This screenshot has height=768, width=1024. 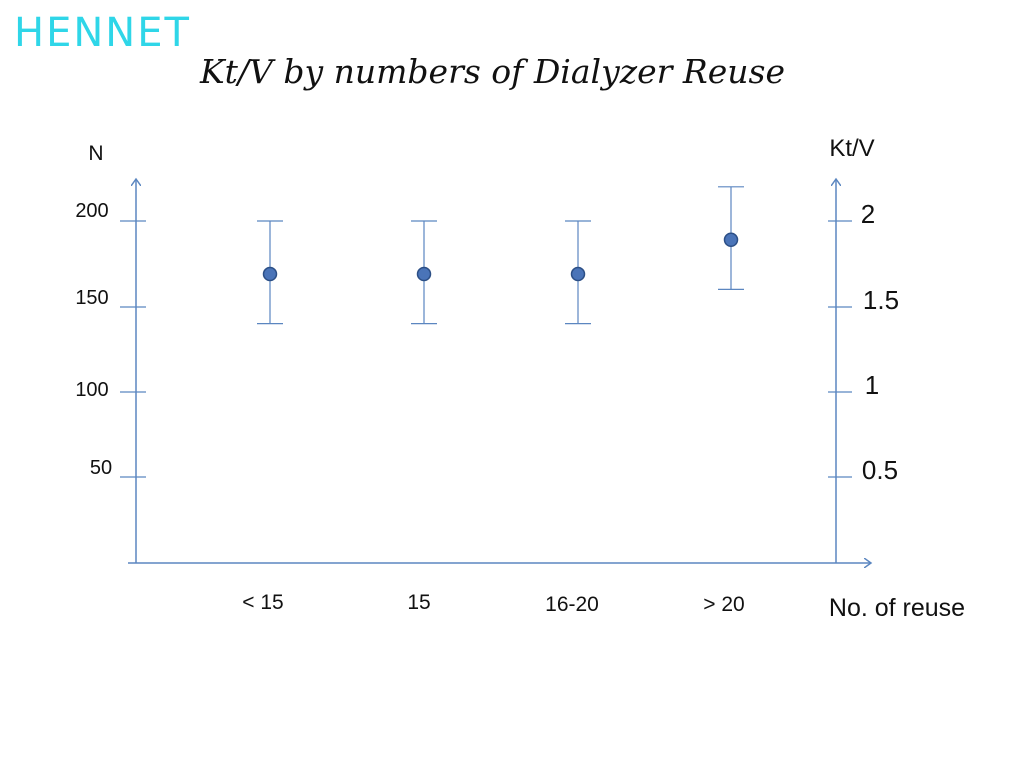 What do you see at coordinates (851, 148) in the screenshot?
I see `right-axis-label: Kt/V` at bounding box center [851, 148].